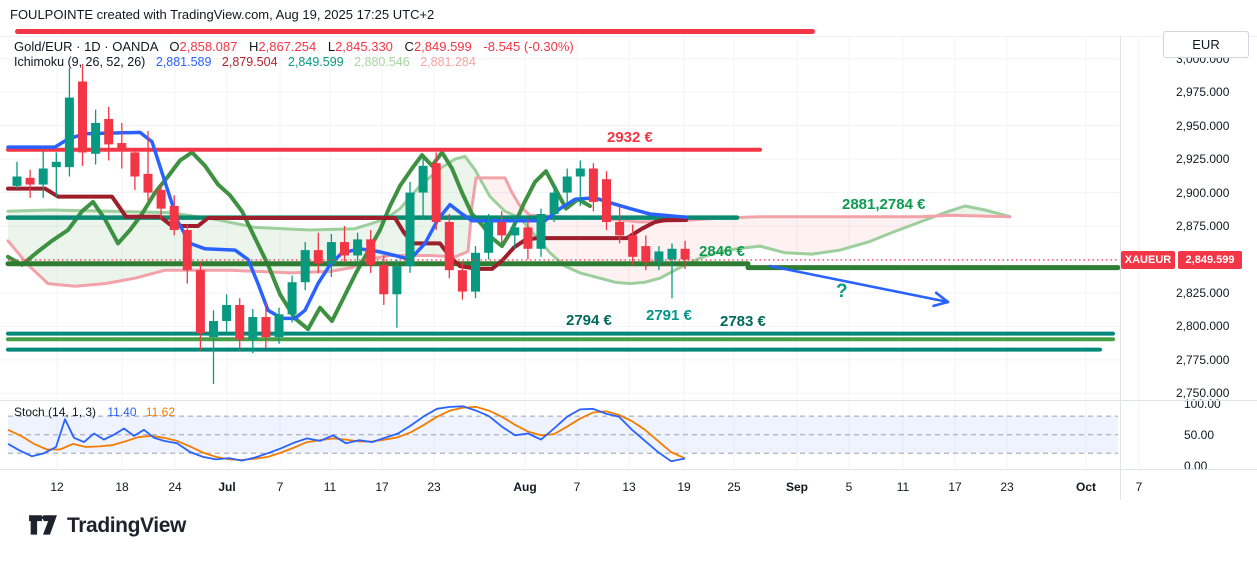  What do you see at coordinates (409, 46) in the screenshot?
I see `close-label: C` at bounding box center [409, 46].